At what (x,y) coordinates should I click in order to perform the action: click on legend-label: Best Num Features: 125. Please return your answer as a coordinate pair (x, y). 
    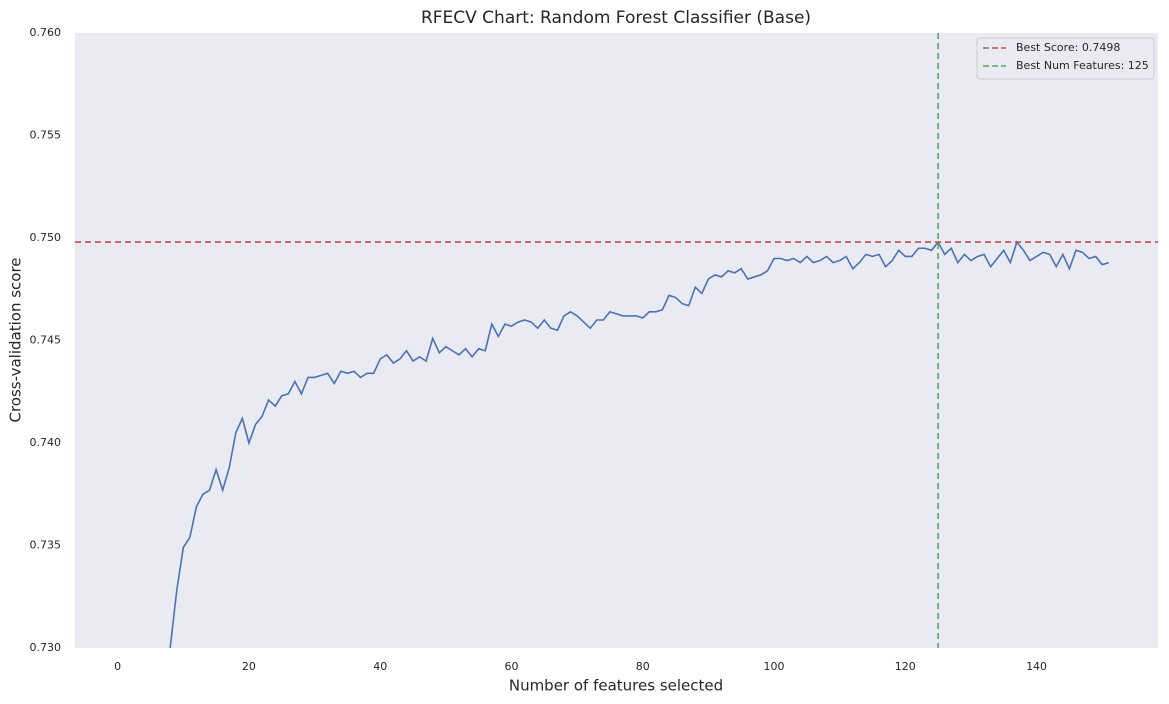
    Looking at the image, I should click on (1082, 65).